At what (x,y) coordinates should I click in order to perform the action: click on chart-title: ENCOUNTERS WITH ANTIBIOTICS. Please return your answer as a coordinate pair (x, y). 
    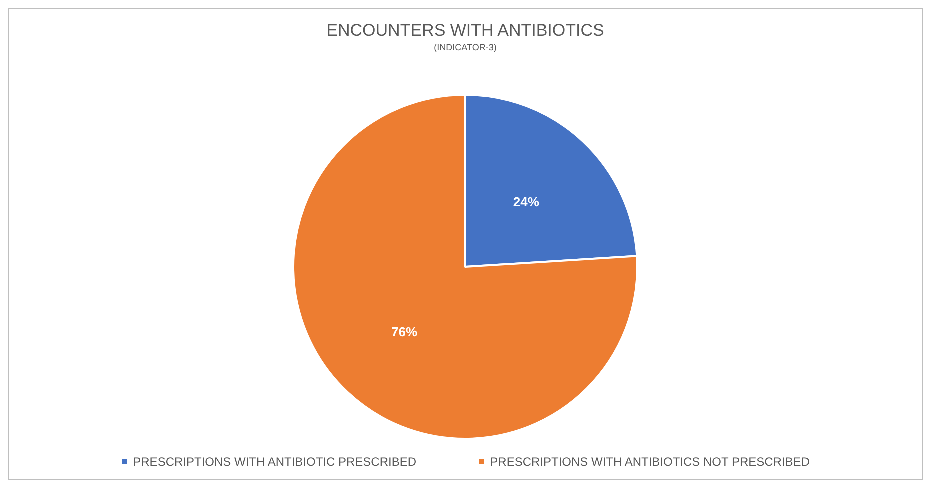
    Looking at the image, I should click on (465, 30).